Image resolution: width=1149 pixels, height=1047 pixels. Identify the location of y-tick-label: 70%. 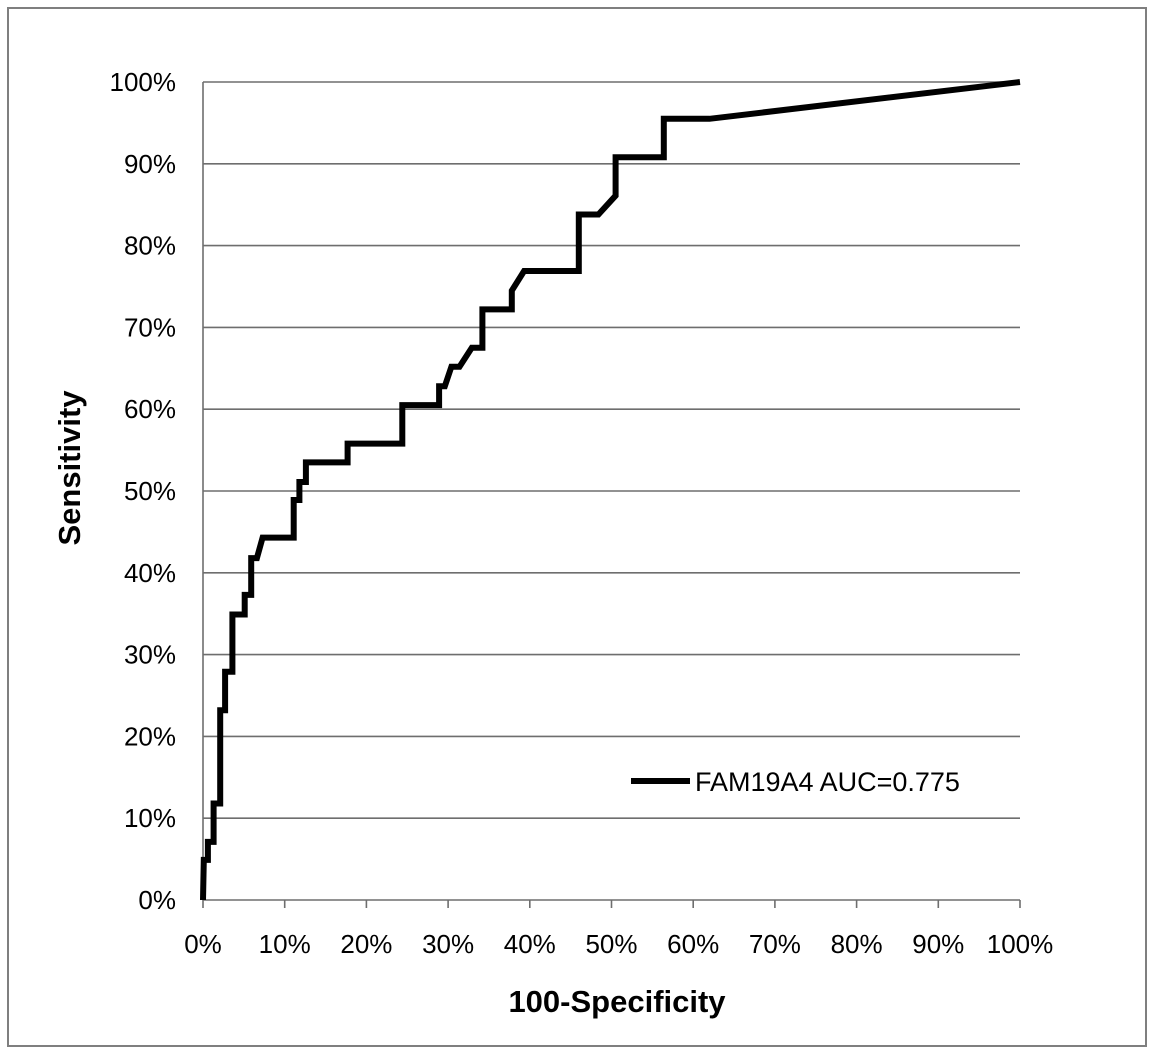
(150, 327).